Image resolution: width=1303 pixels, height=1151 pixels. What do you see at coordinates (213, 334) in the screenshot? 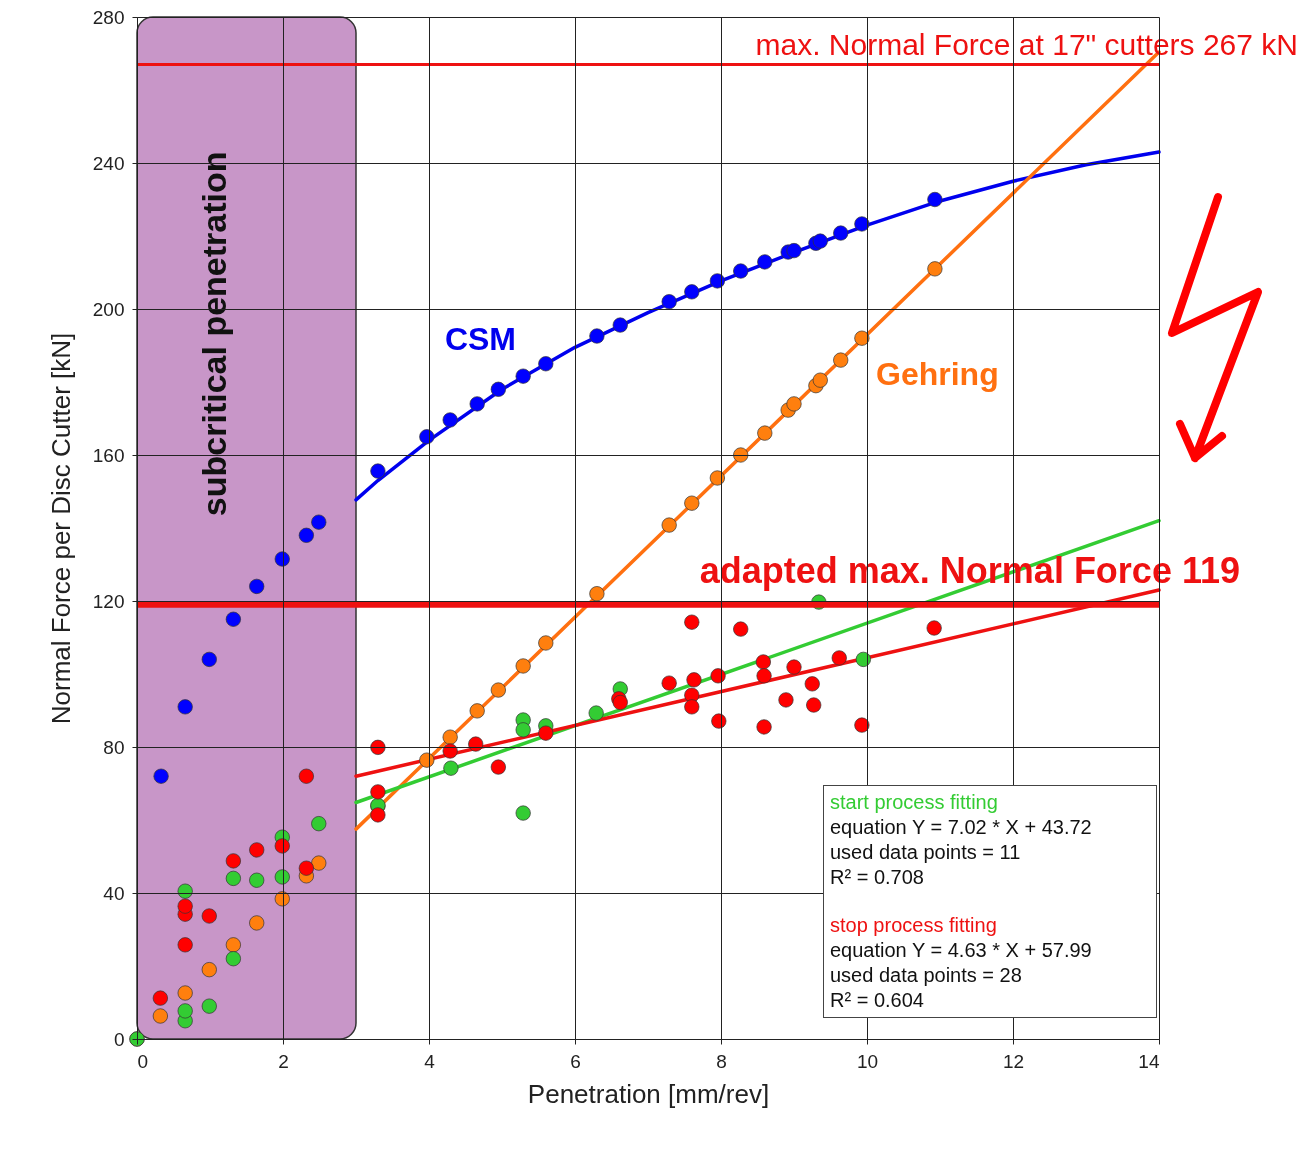
I see `band-label: subcritical penetration` at bounding box center [213, 334].